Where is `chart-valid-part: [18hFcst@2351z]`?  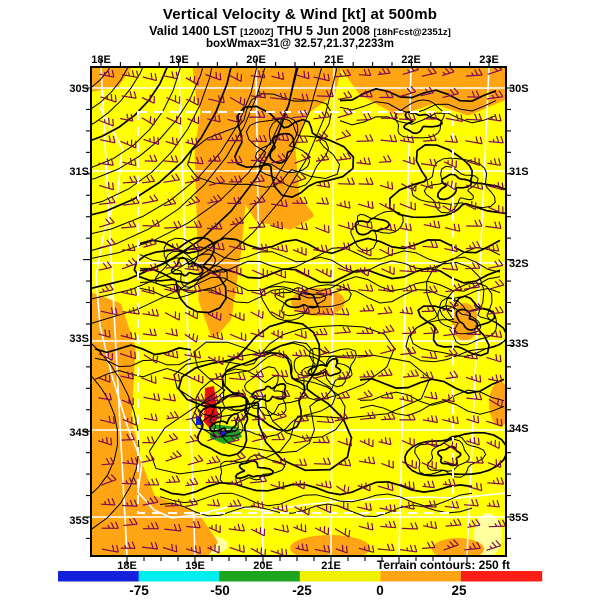
chart-valid-part: [18hFcst@2351z] is located at coordinates (412, 32).